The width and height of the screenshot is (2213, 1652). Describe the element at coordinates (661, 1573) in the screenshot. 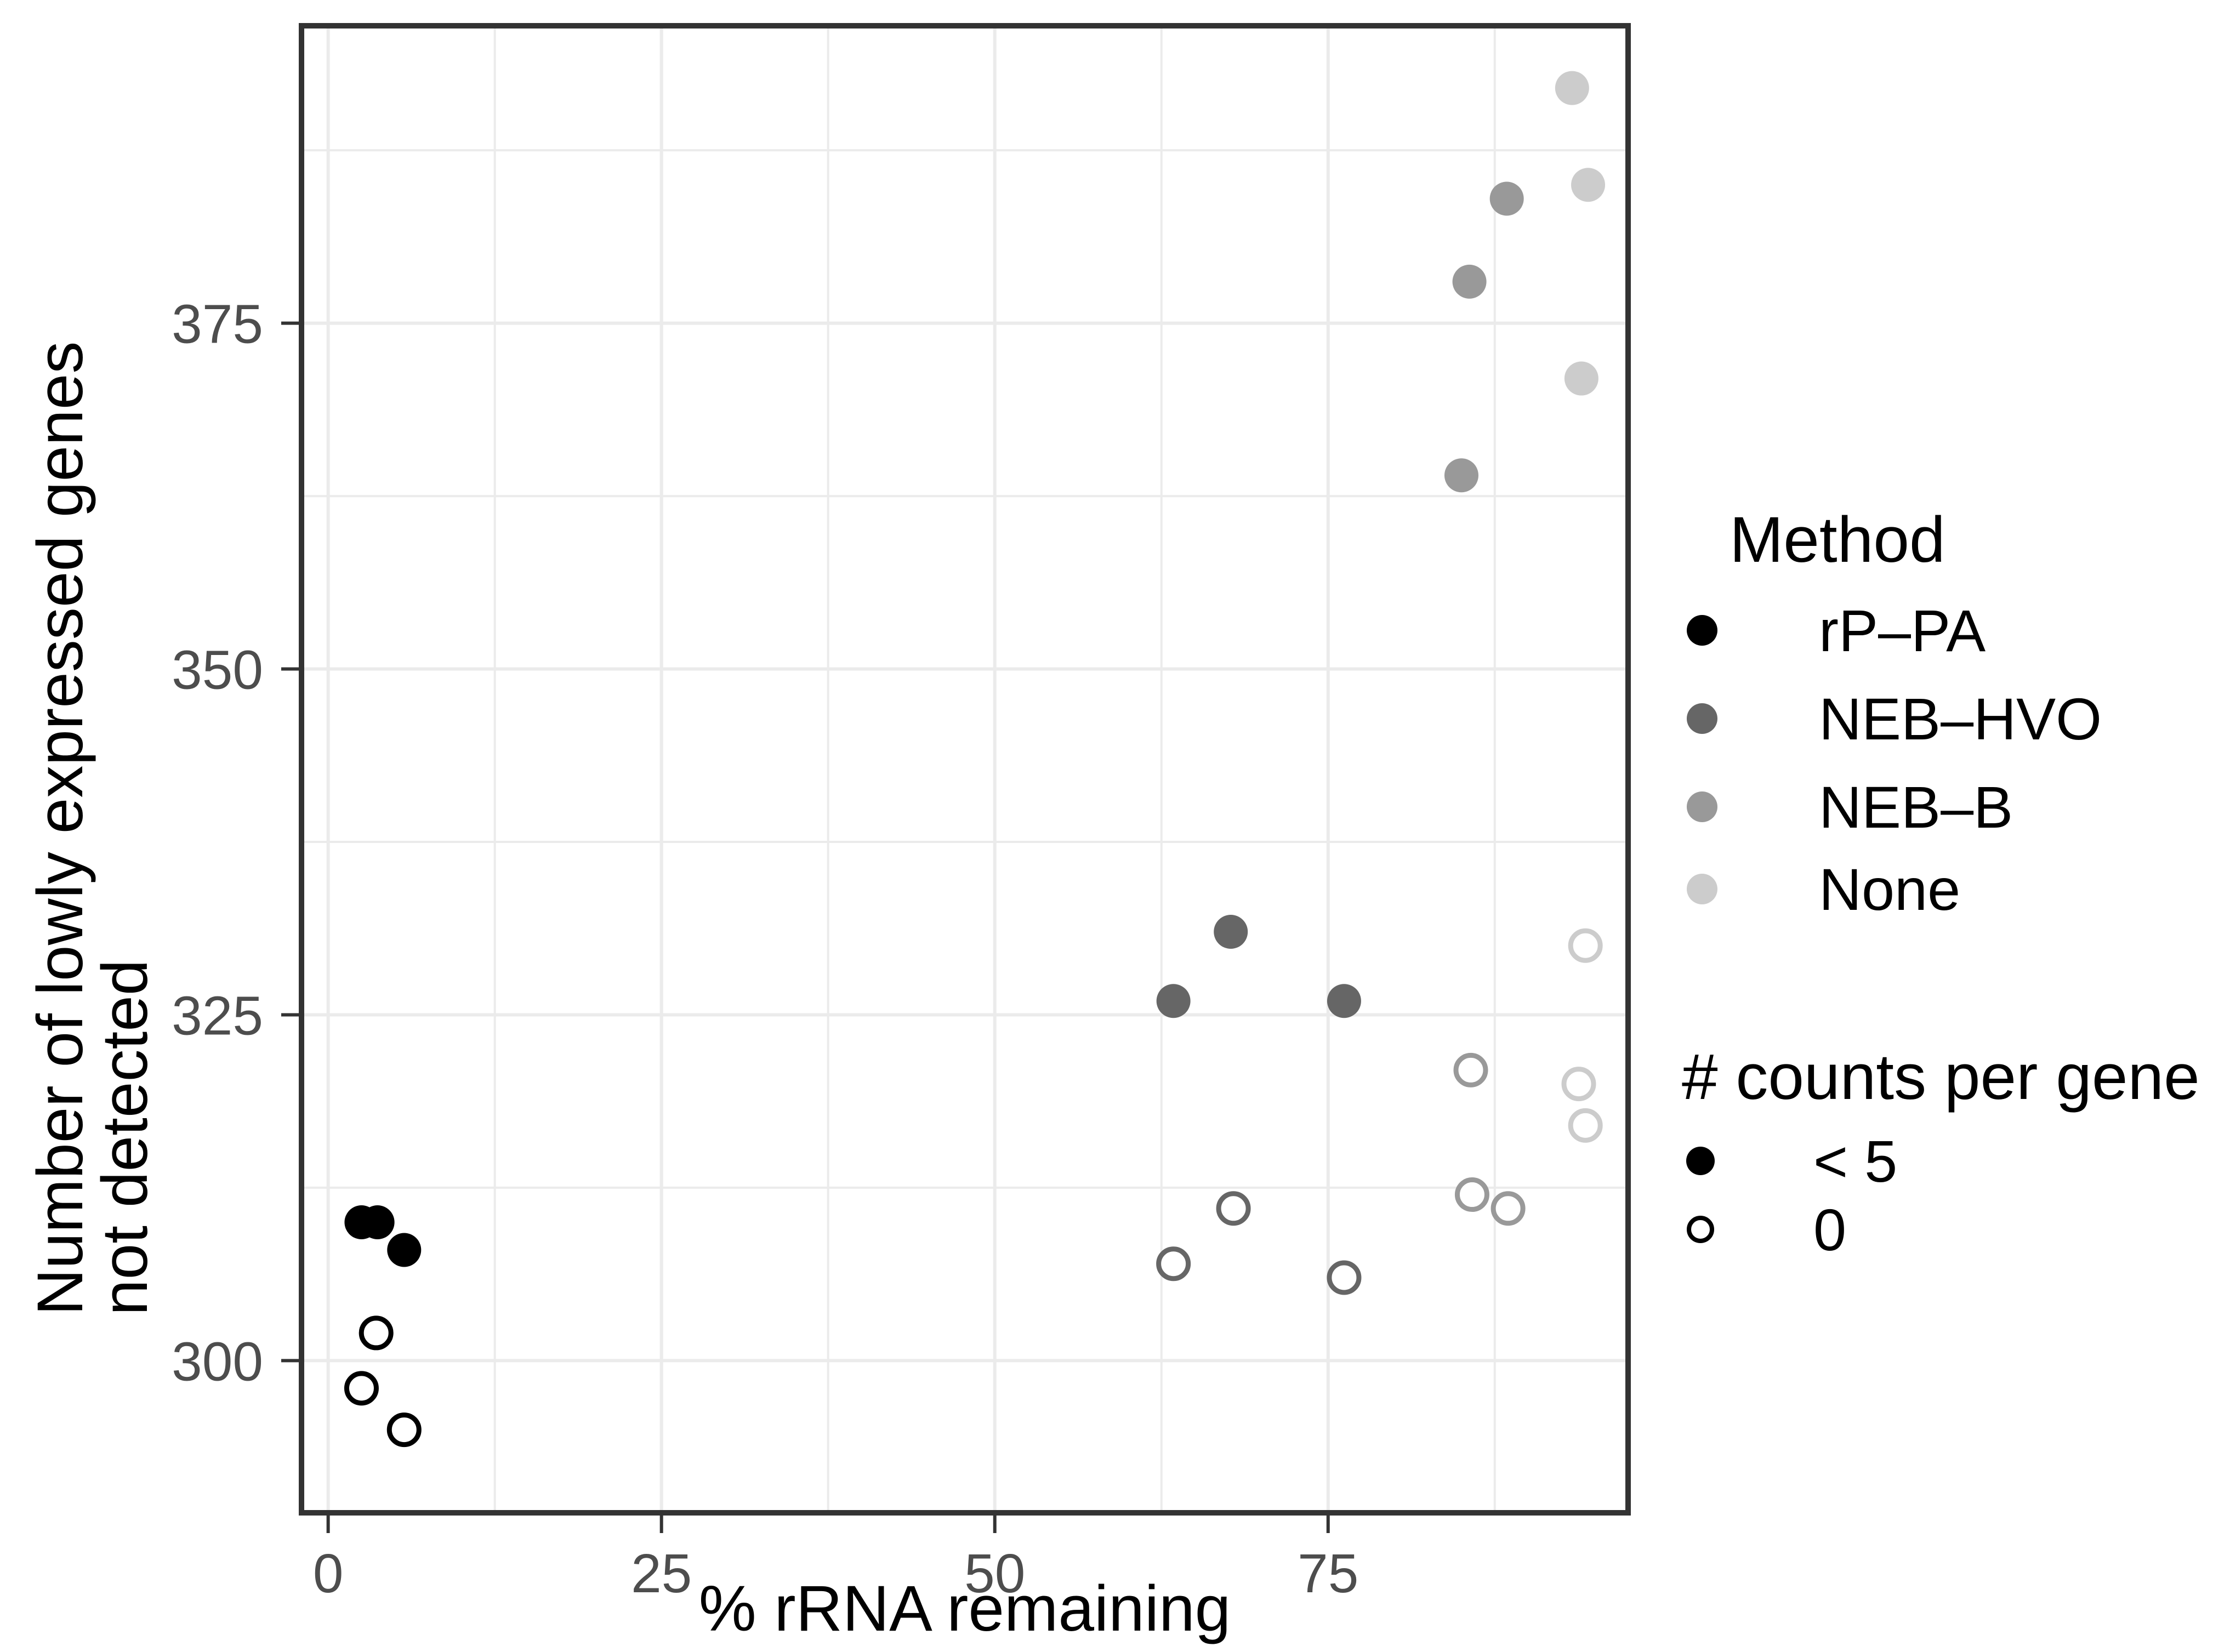

I see `x-tick-label: 25` at that location.